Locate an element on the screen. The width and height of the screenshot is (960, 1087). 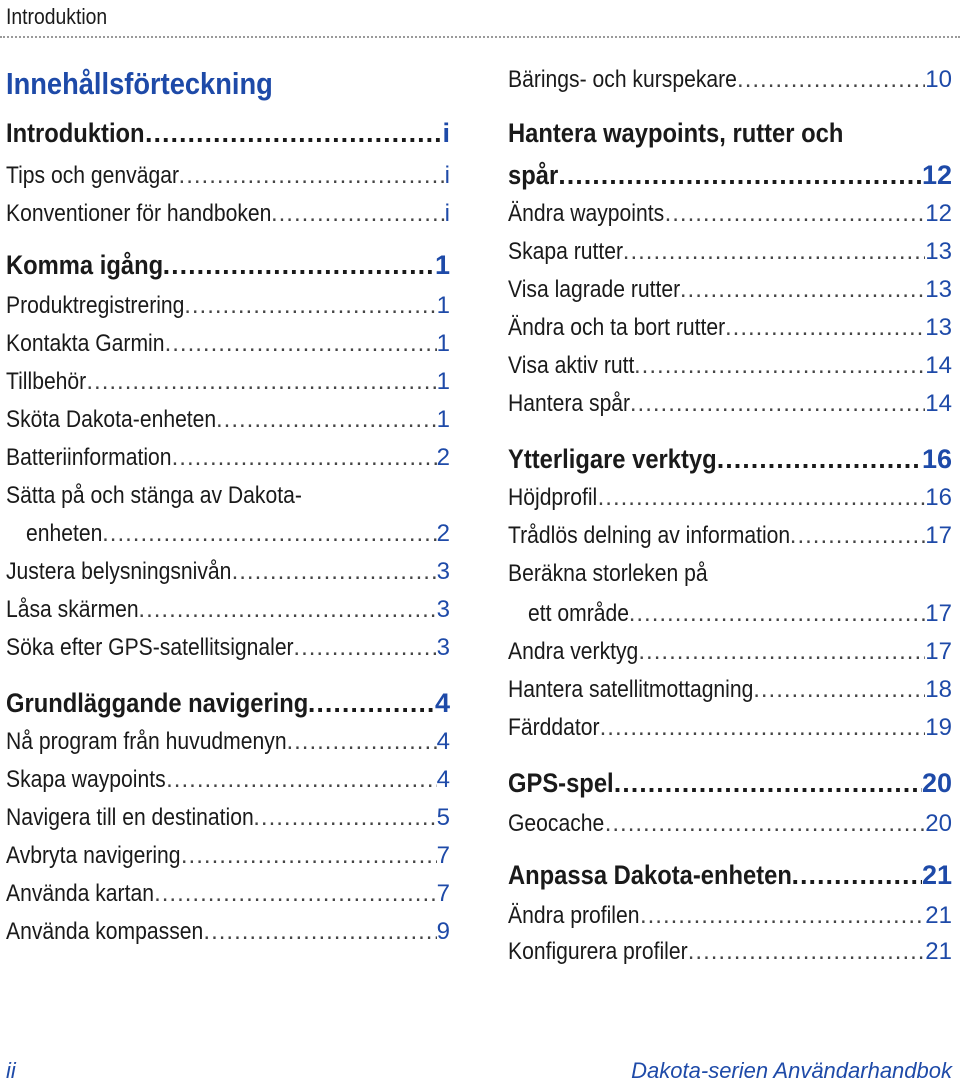
toc-page-number: 4 is located at coordinates (443, 779).